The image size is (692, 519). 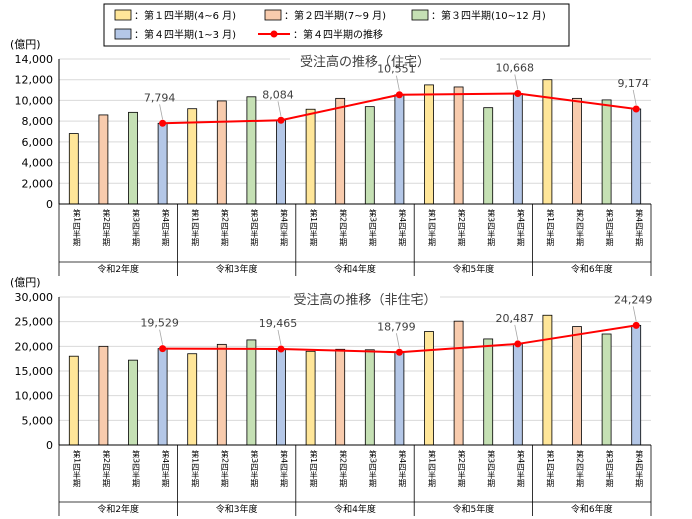 What do you see at coordinates (34, 371) in the screenshot?
I see `y-tick-label: 15,000` at bounding box center [34, 371].